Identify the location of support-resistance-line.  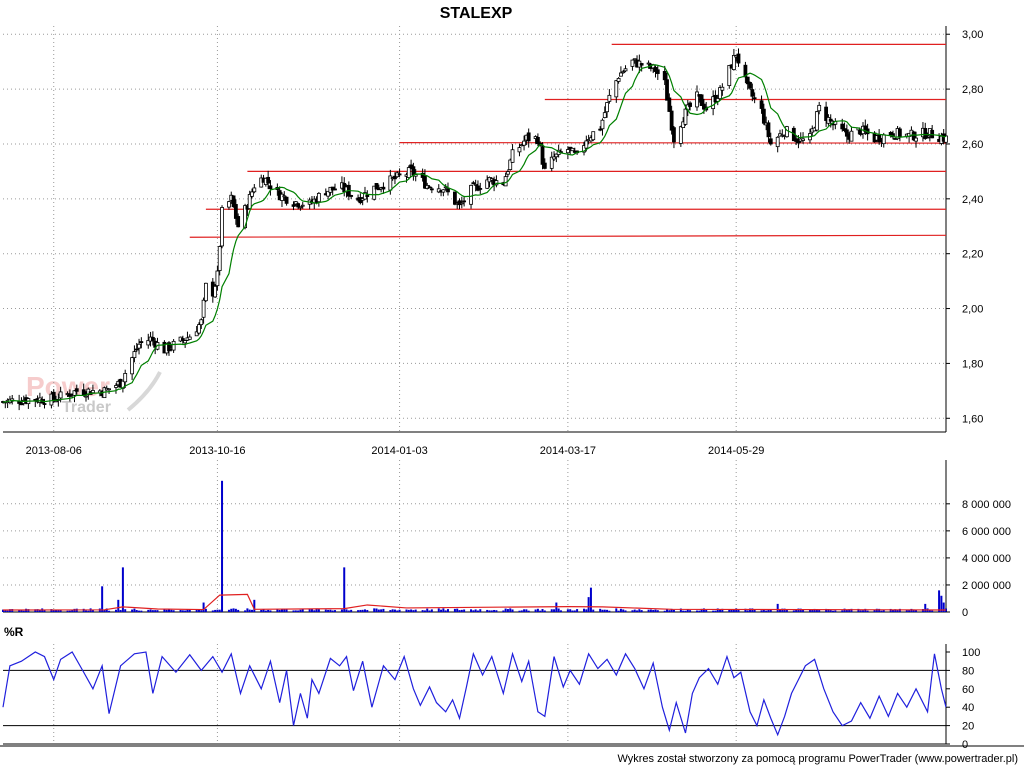
(568, 236).